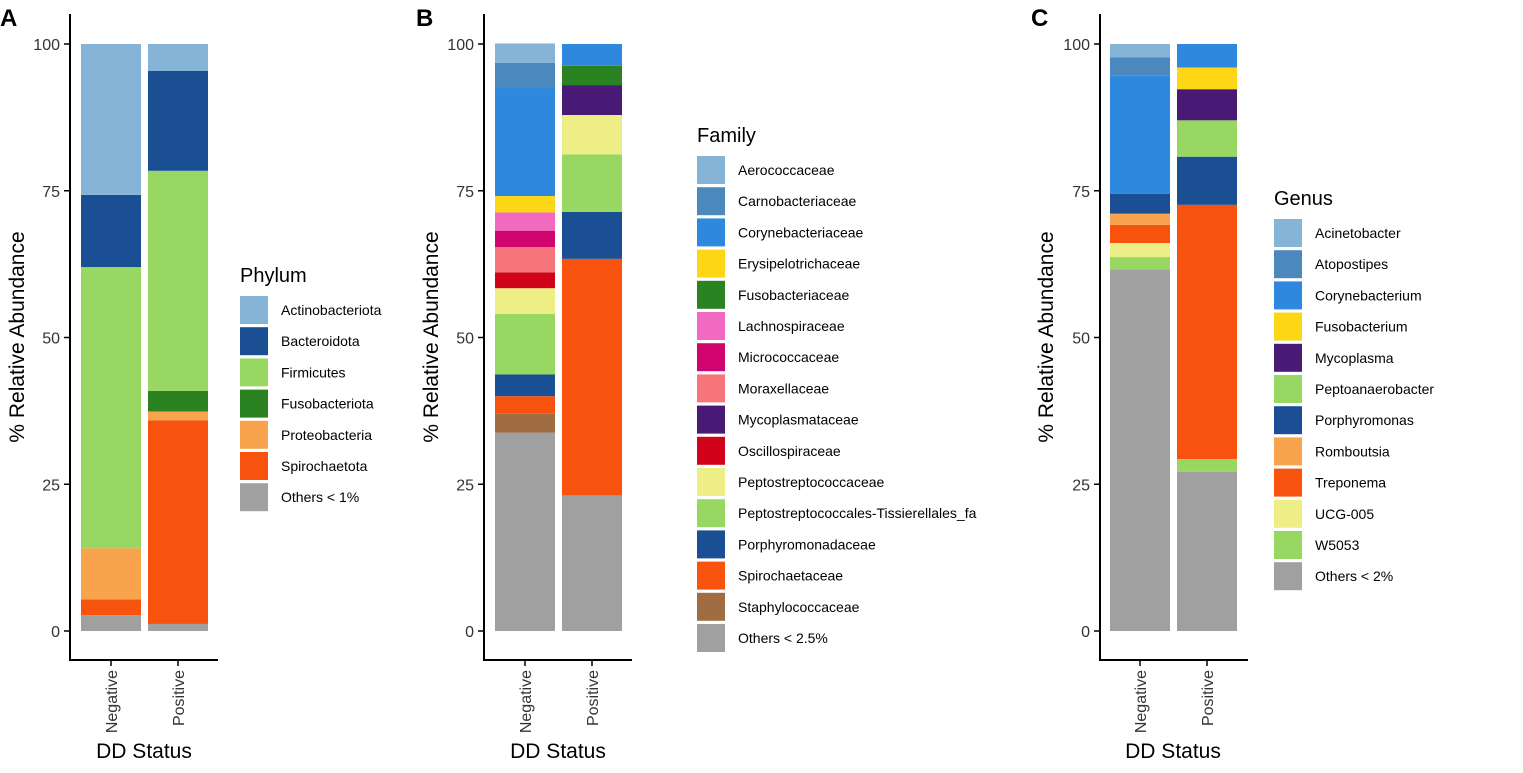 This screenshot has height=773, width=1523. What do you see at coordinates (465, 485) in the screenshot?
I see `y-tick-label: 25` at bounding box center [465, 485].